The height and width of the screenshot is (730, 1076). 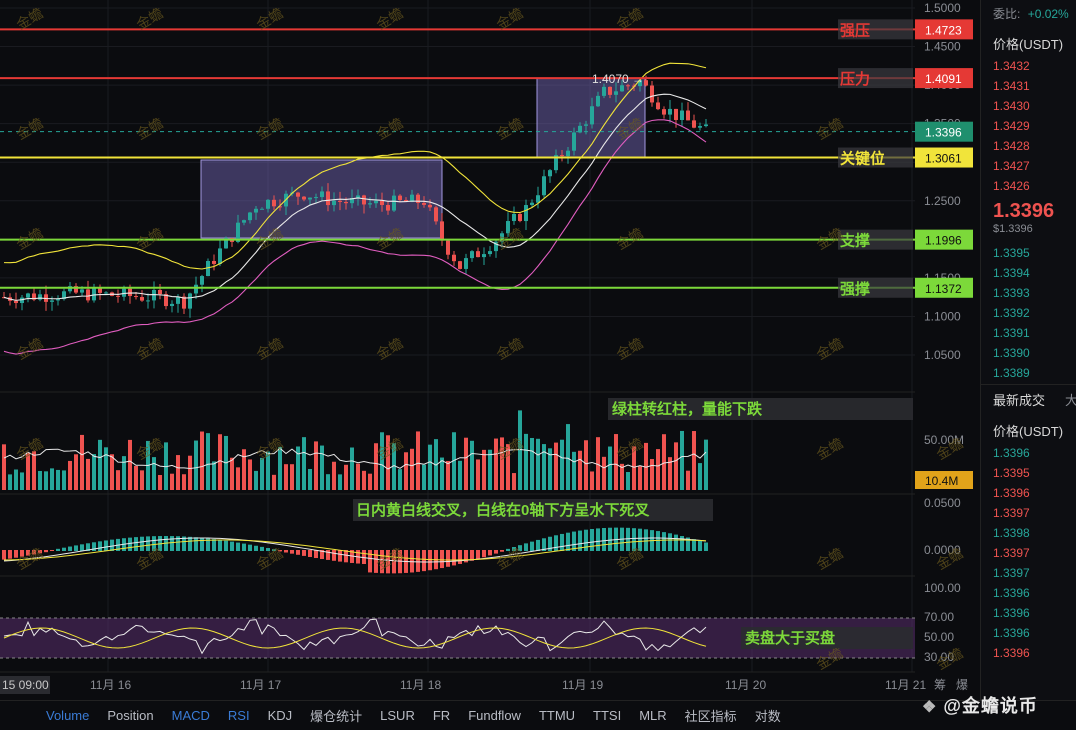 I want to click on orderbook-row: 1.3394, so click(x=1011, y=273).